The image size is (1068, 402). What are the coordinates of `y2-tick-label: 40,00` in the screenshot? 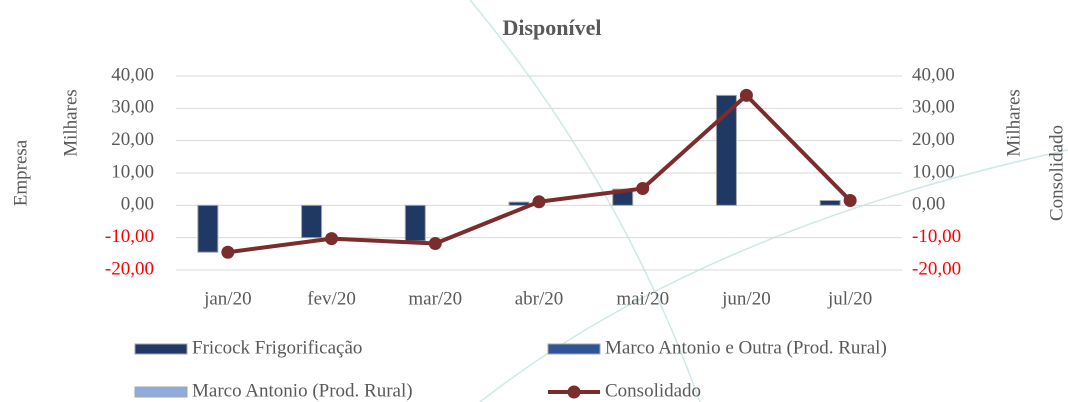 It's located at (933, 74).